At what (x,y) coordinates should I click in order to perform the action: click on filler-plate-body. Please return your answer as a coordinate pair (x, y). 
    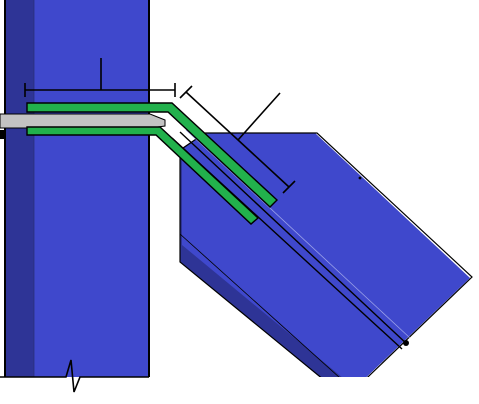
    Looking at the image, I should click on (83, 121).